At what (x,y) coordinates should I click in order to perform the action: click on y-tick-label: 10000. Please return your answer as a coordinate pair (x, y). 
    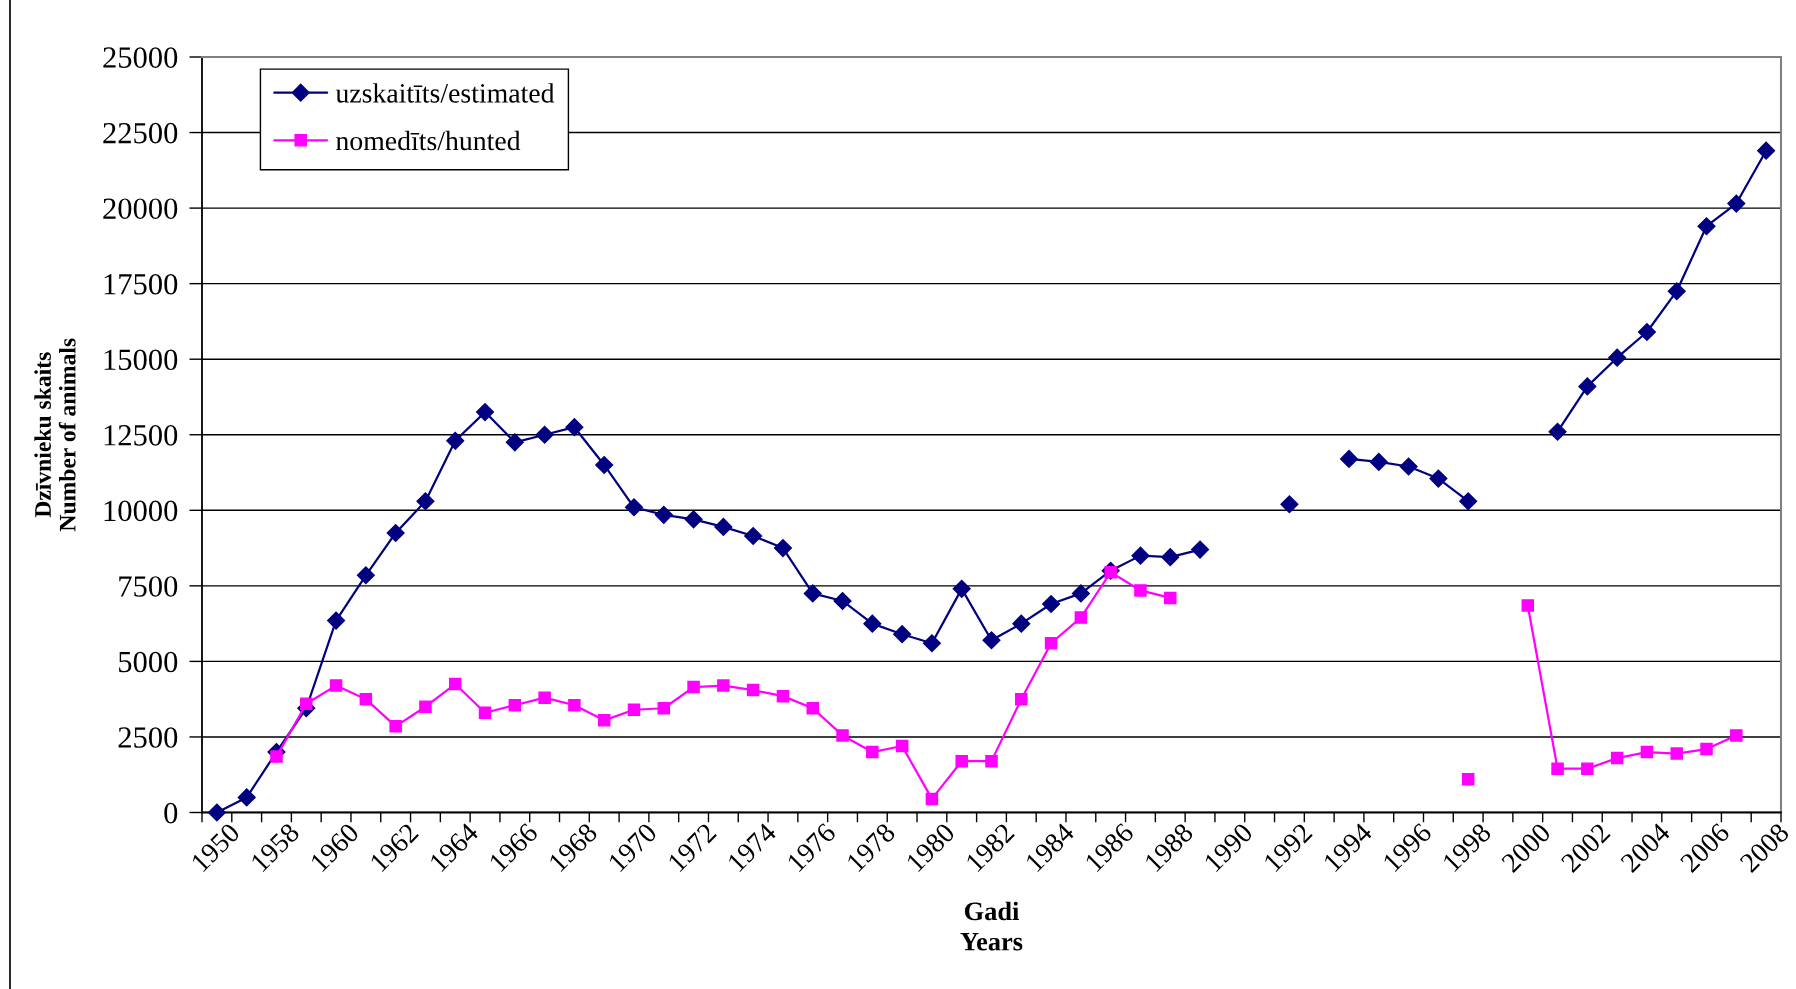
    Looking at the image, I should click on (141, 511).